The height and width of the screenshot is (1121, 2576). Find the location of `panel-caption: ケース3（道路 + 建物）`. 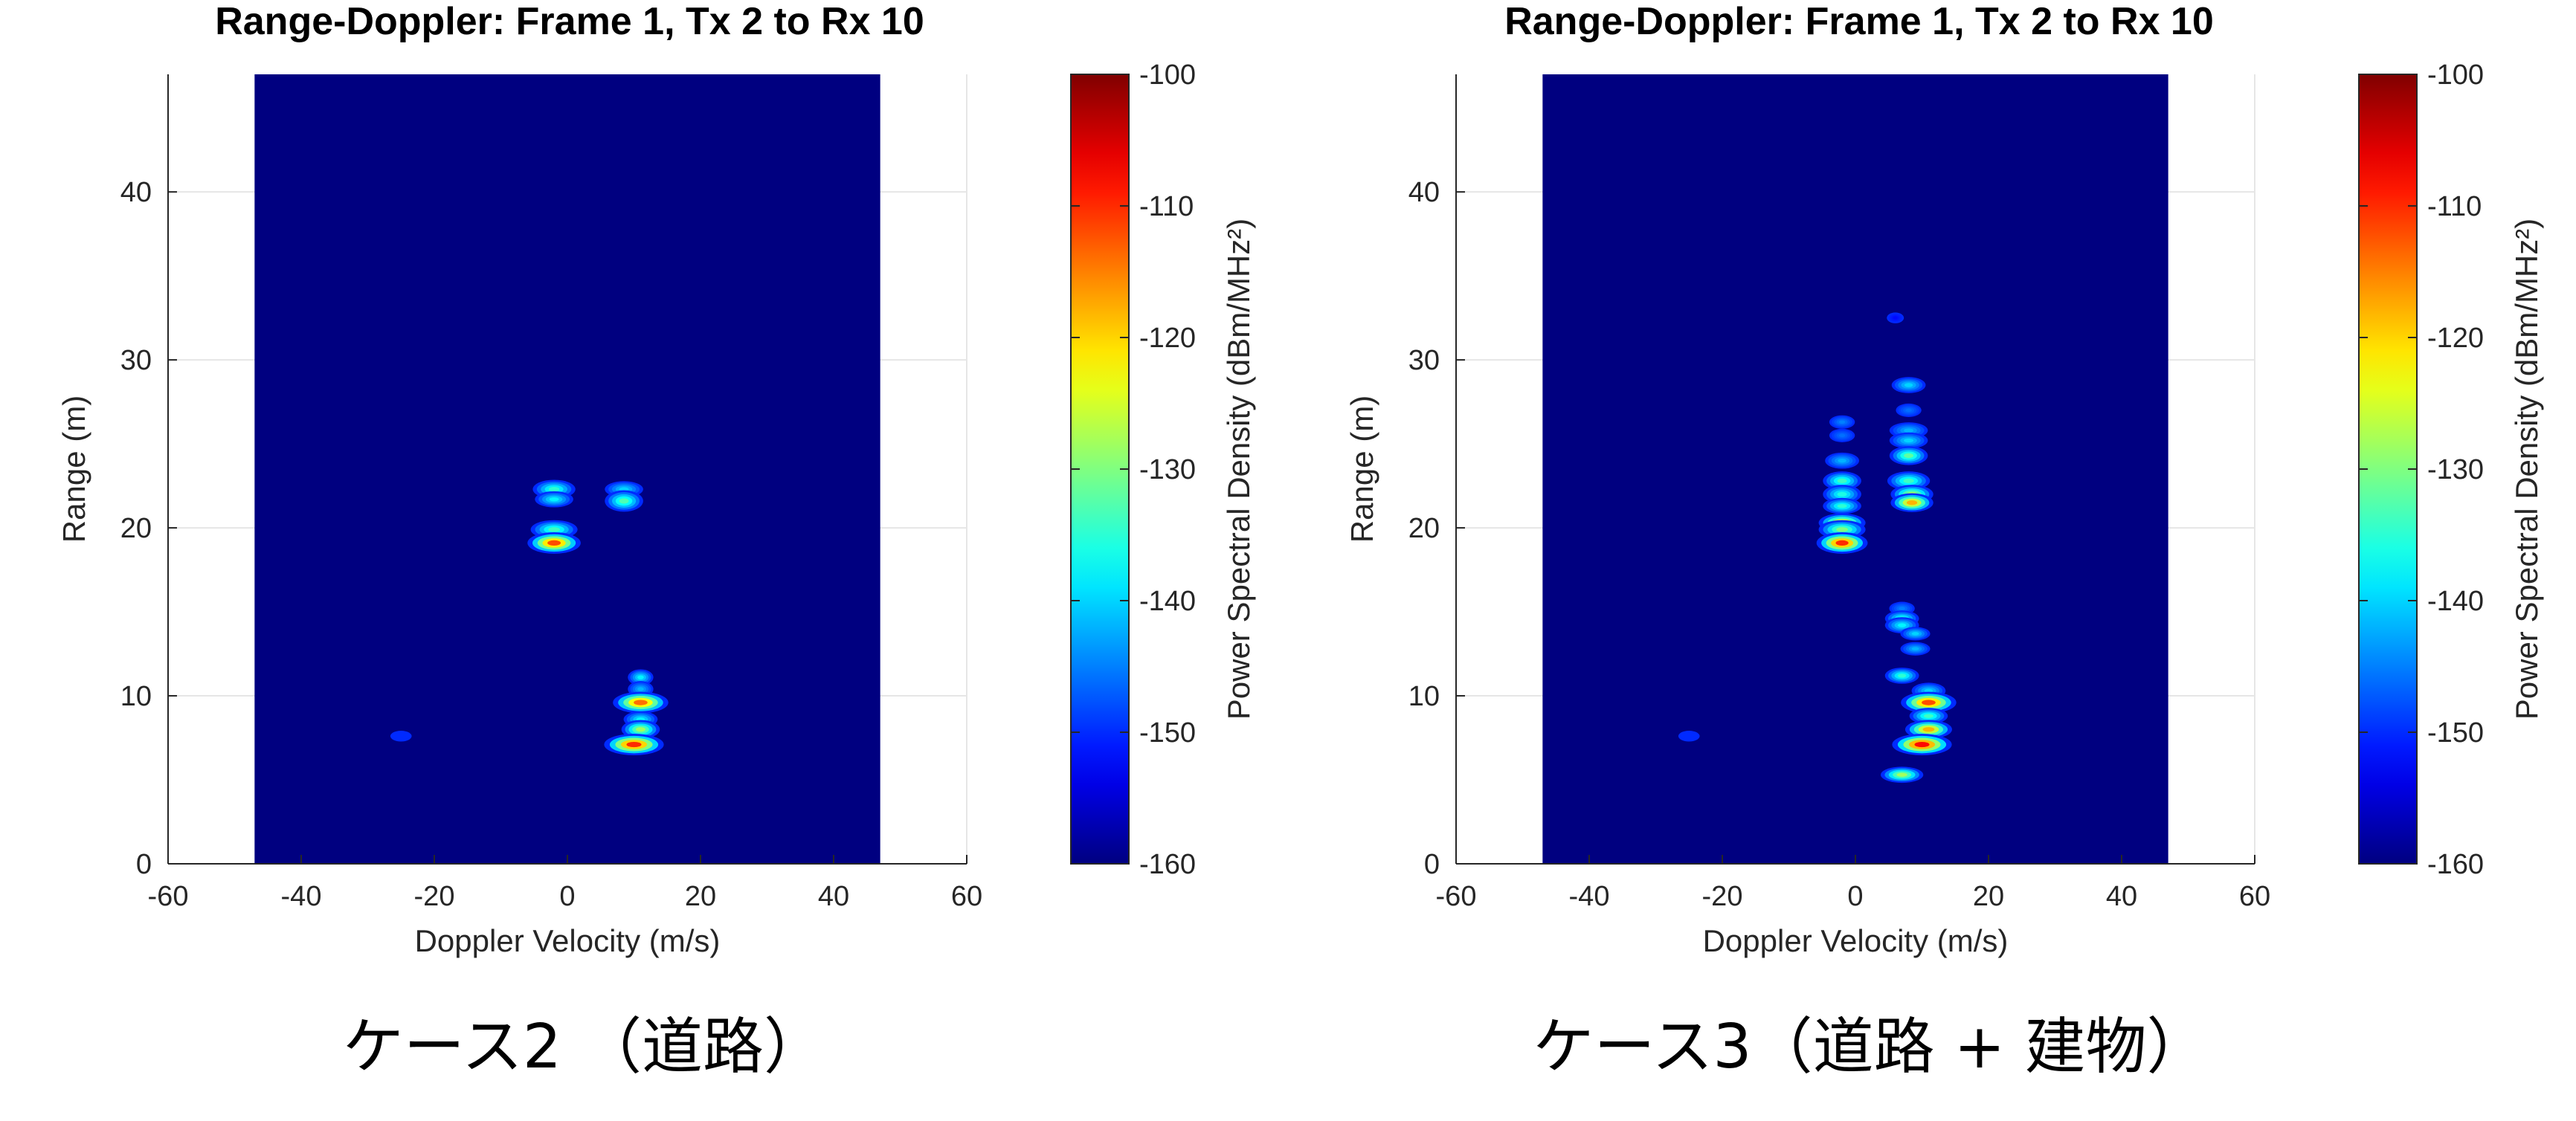

panel-caption: ケース3（道路 + 建物） is located at coordinates (1870, 1047).